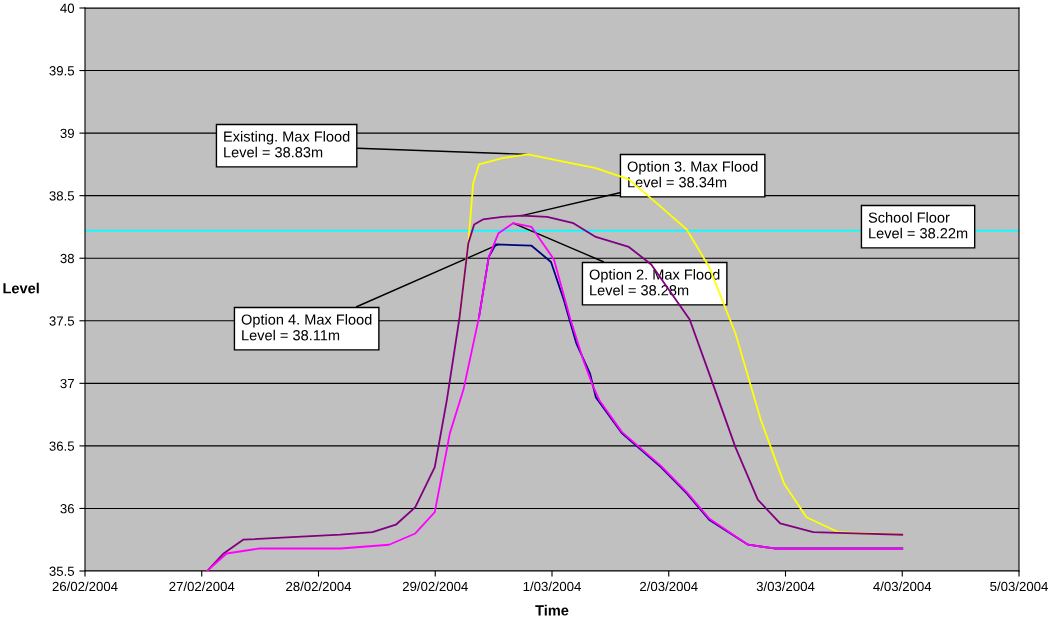 This screenshot has height=635, width=1054. I want to click on x-tick-label: 26/02/2004, so click(85, 586).